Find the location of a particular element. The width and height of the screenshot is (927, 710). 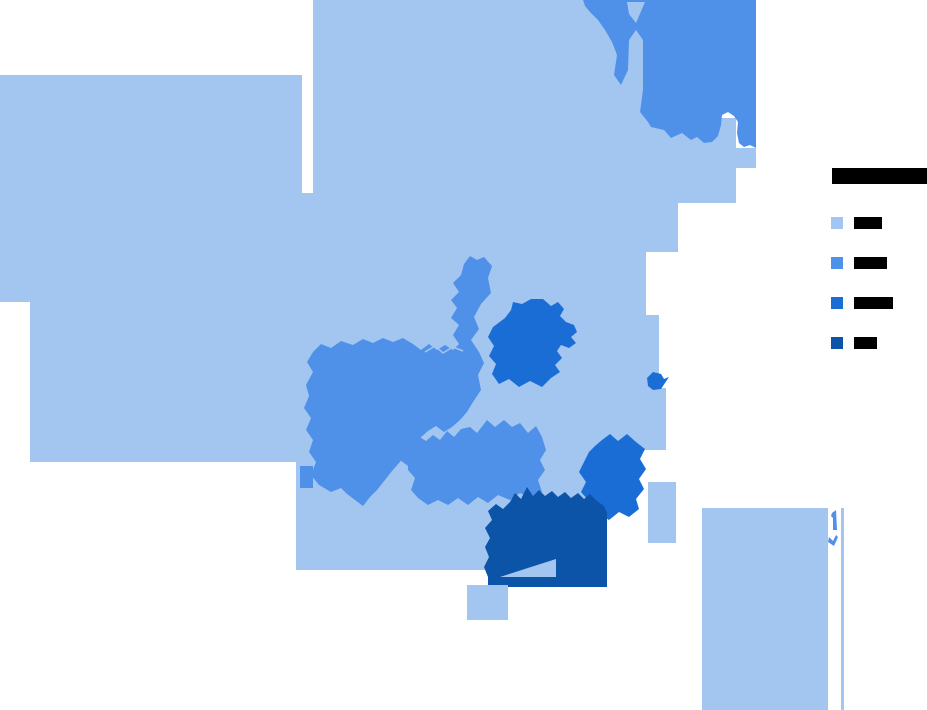

landmass-top-block is located at coordinates (479, 101).